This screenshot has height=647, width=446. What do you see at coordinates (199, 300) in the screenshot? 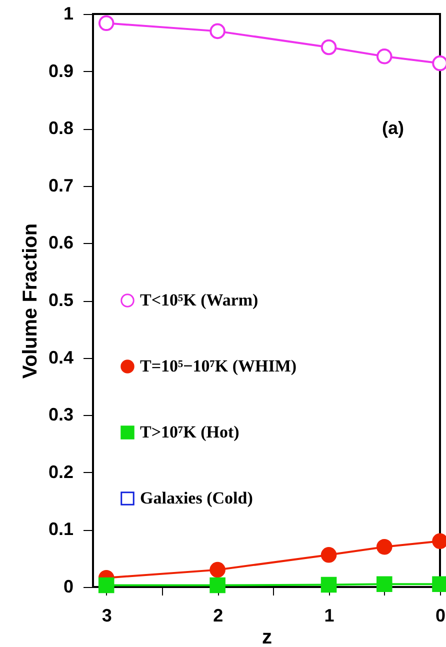
I see `legend-label: T<10⁵K (Warm)` at bounding box center [199, 300].